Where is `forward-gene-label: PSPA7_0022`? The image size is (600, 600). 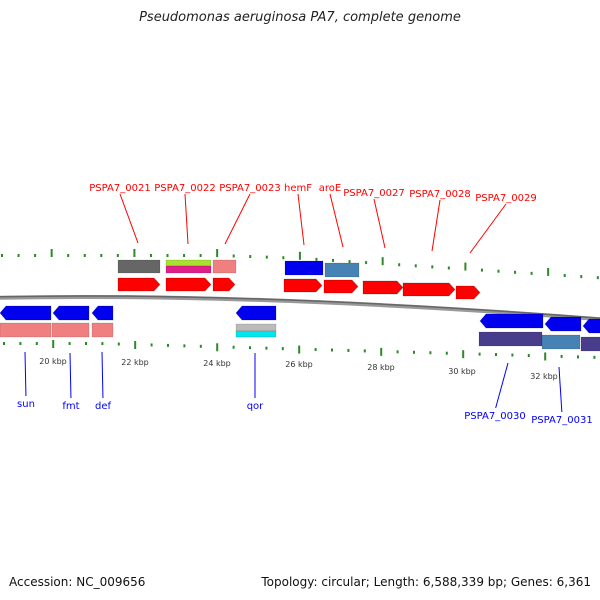
forward-gene-label: PSPA7_0022 is located at coordinates (184, 188).